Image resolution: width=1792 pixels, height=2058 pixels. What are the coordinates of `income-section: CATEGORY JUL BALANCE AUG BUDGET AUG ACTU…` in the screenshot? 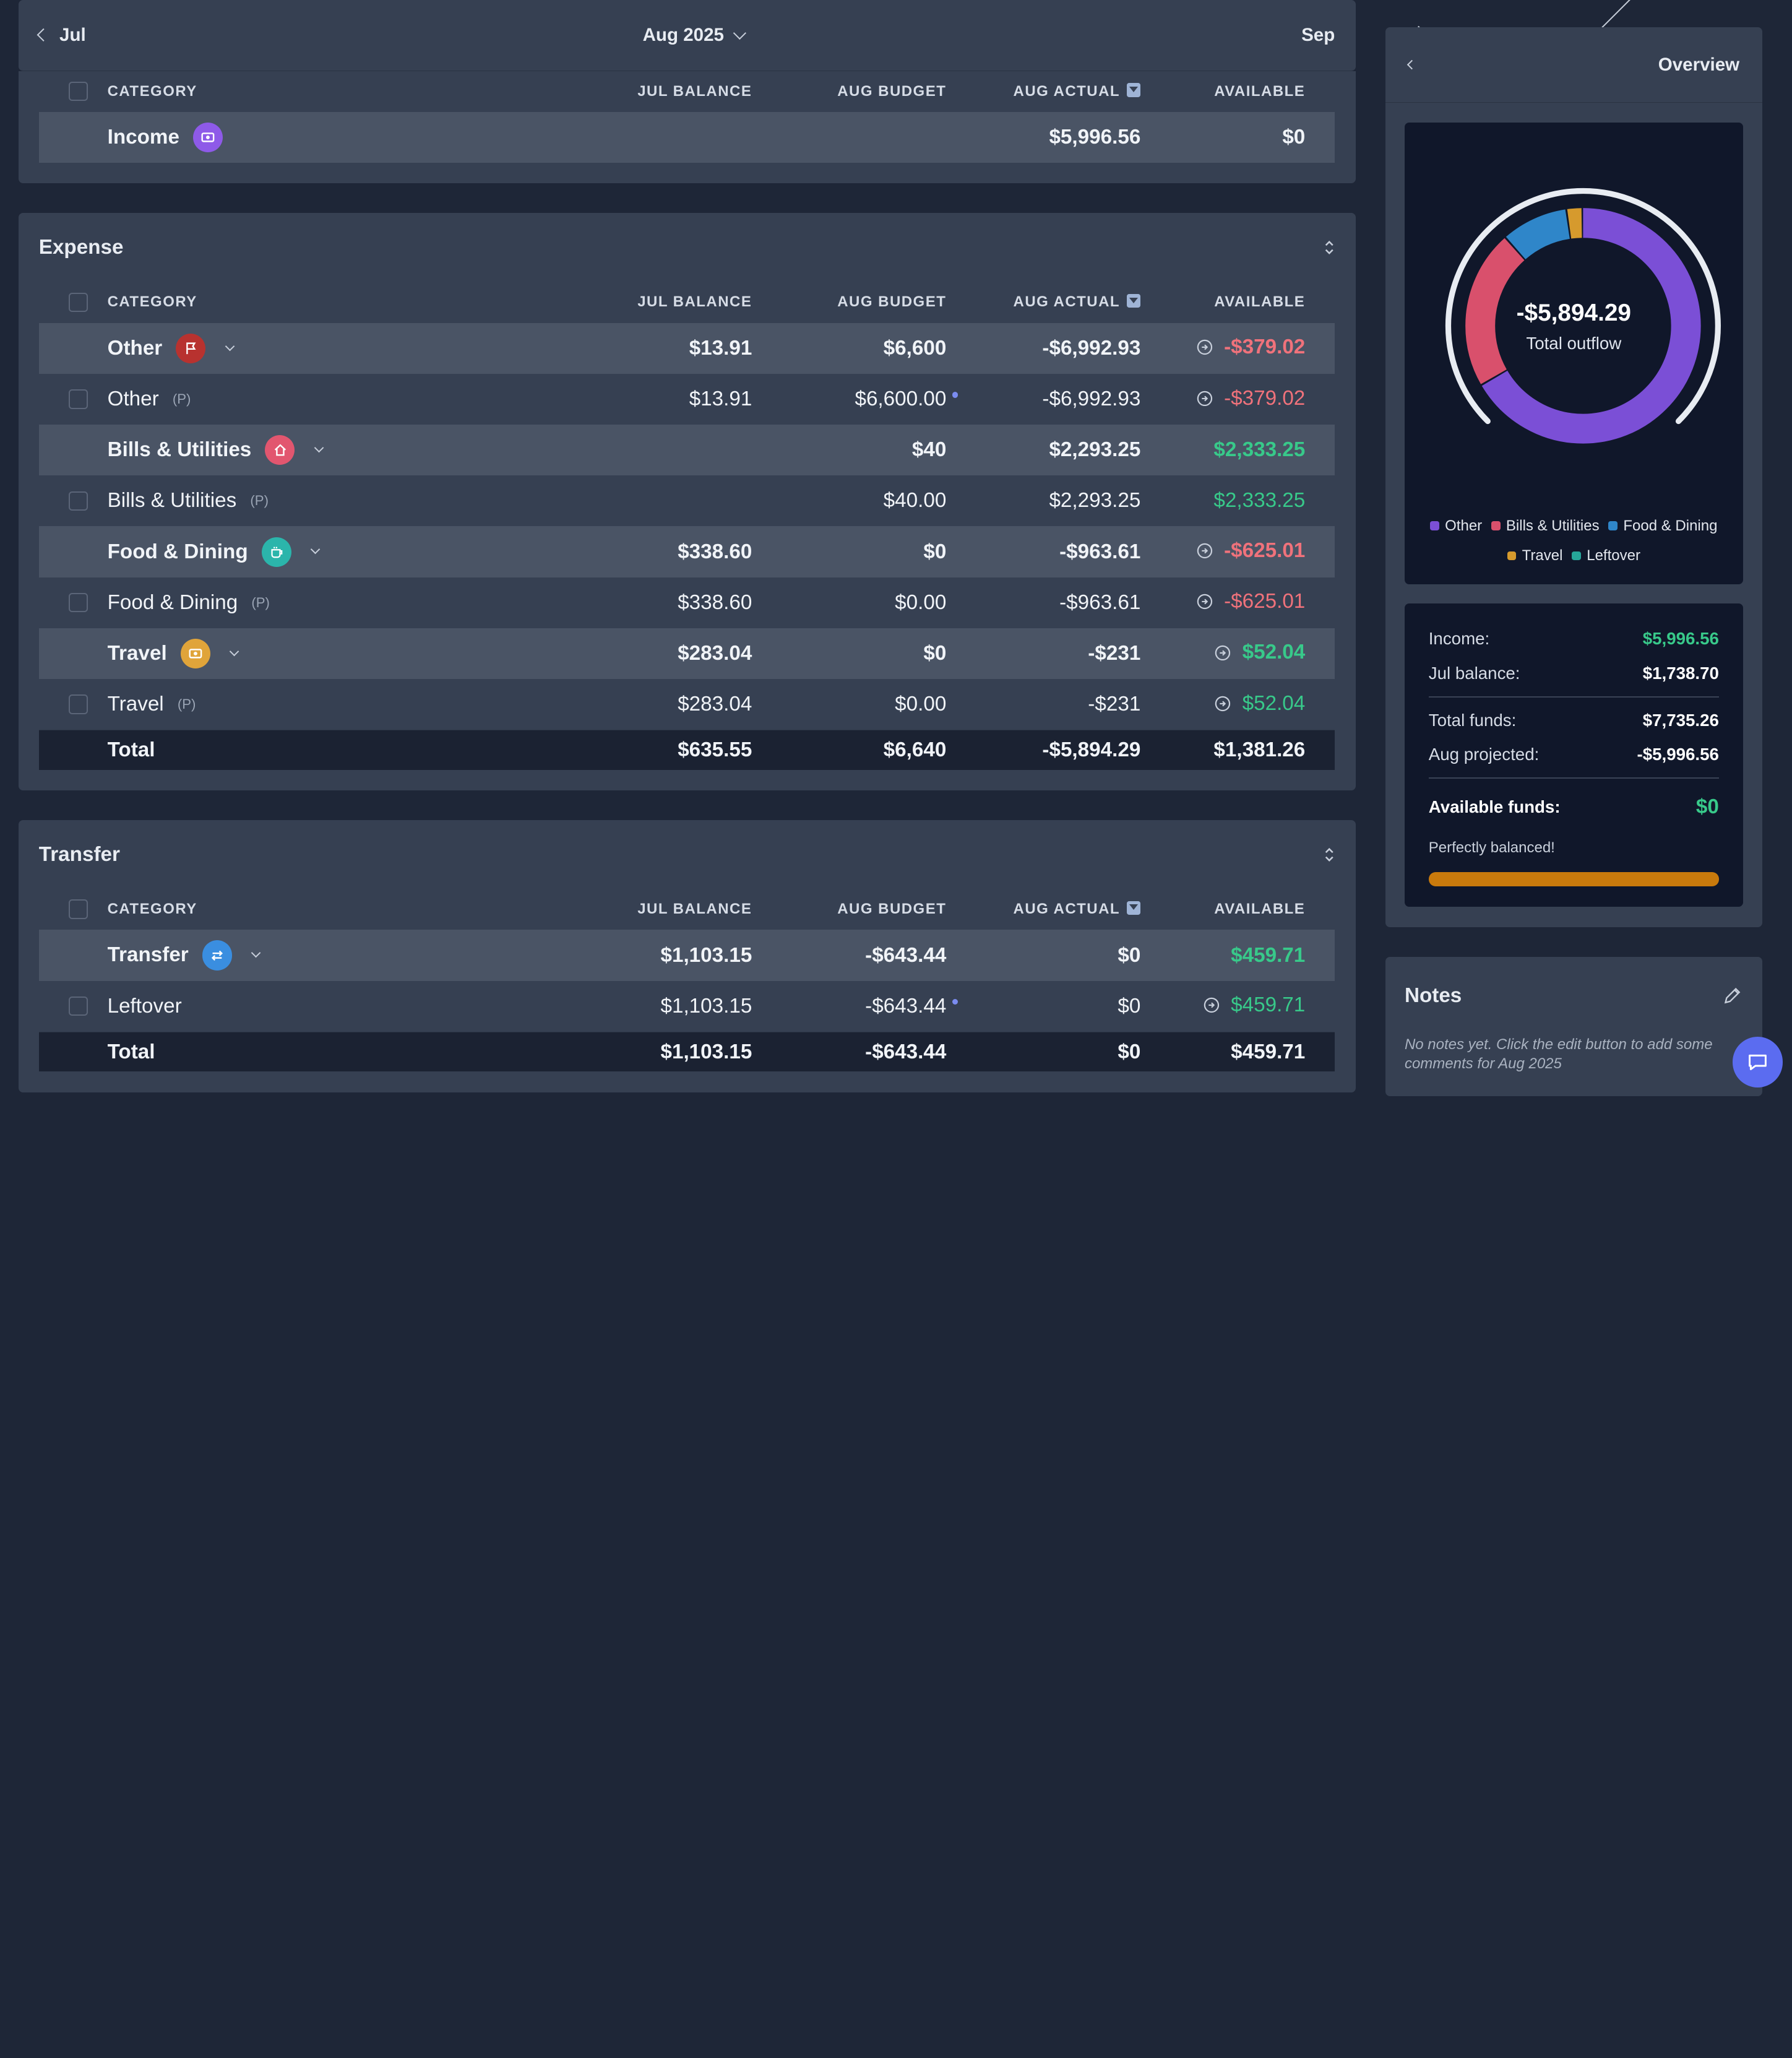 It's located at (720, 105).